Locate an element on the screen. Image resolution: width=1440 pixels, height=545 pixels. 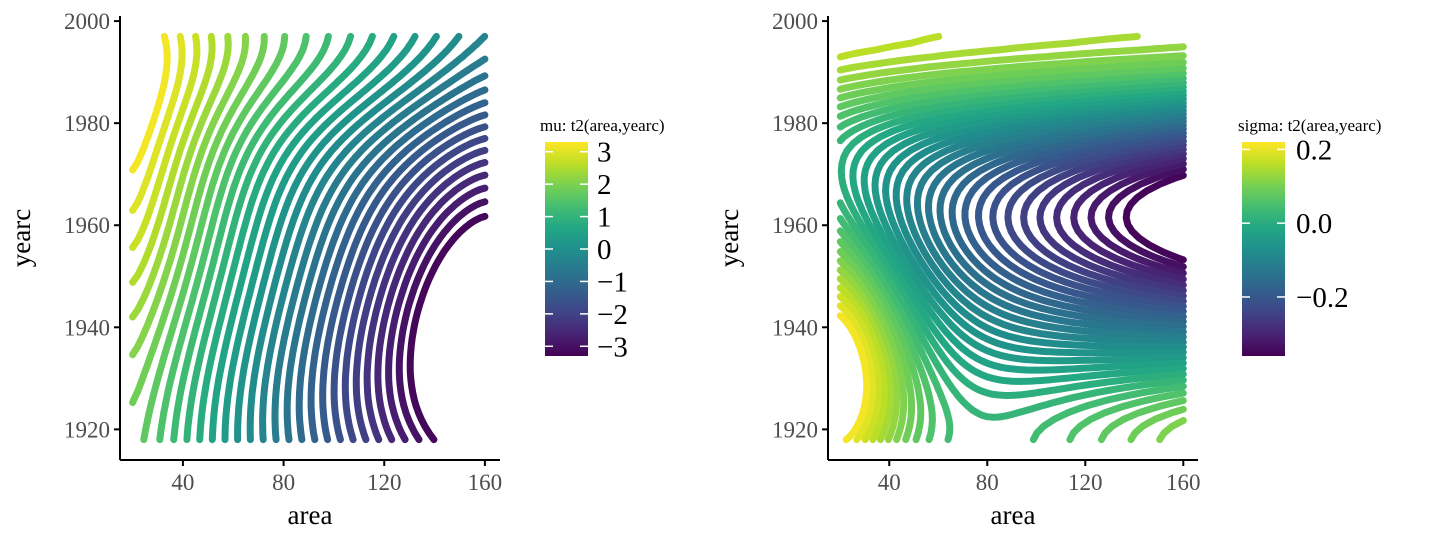
colorbar-legend: sigma: t2(area,yearc)0.2 0.0 −0.2 is located at coordinates (1309, 236).